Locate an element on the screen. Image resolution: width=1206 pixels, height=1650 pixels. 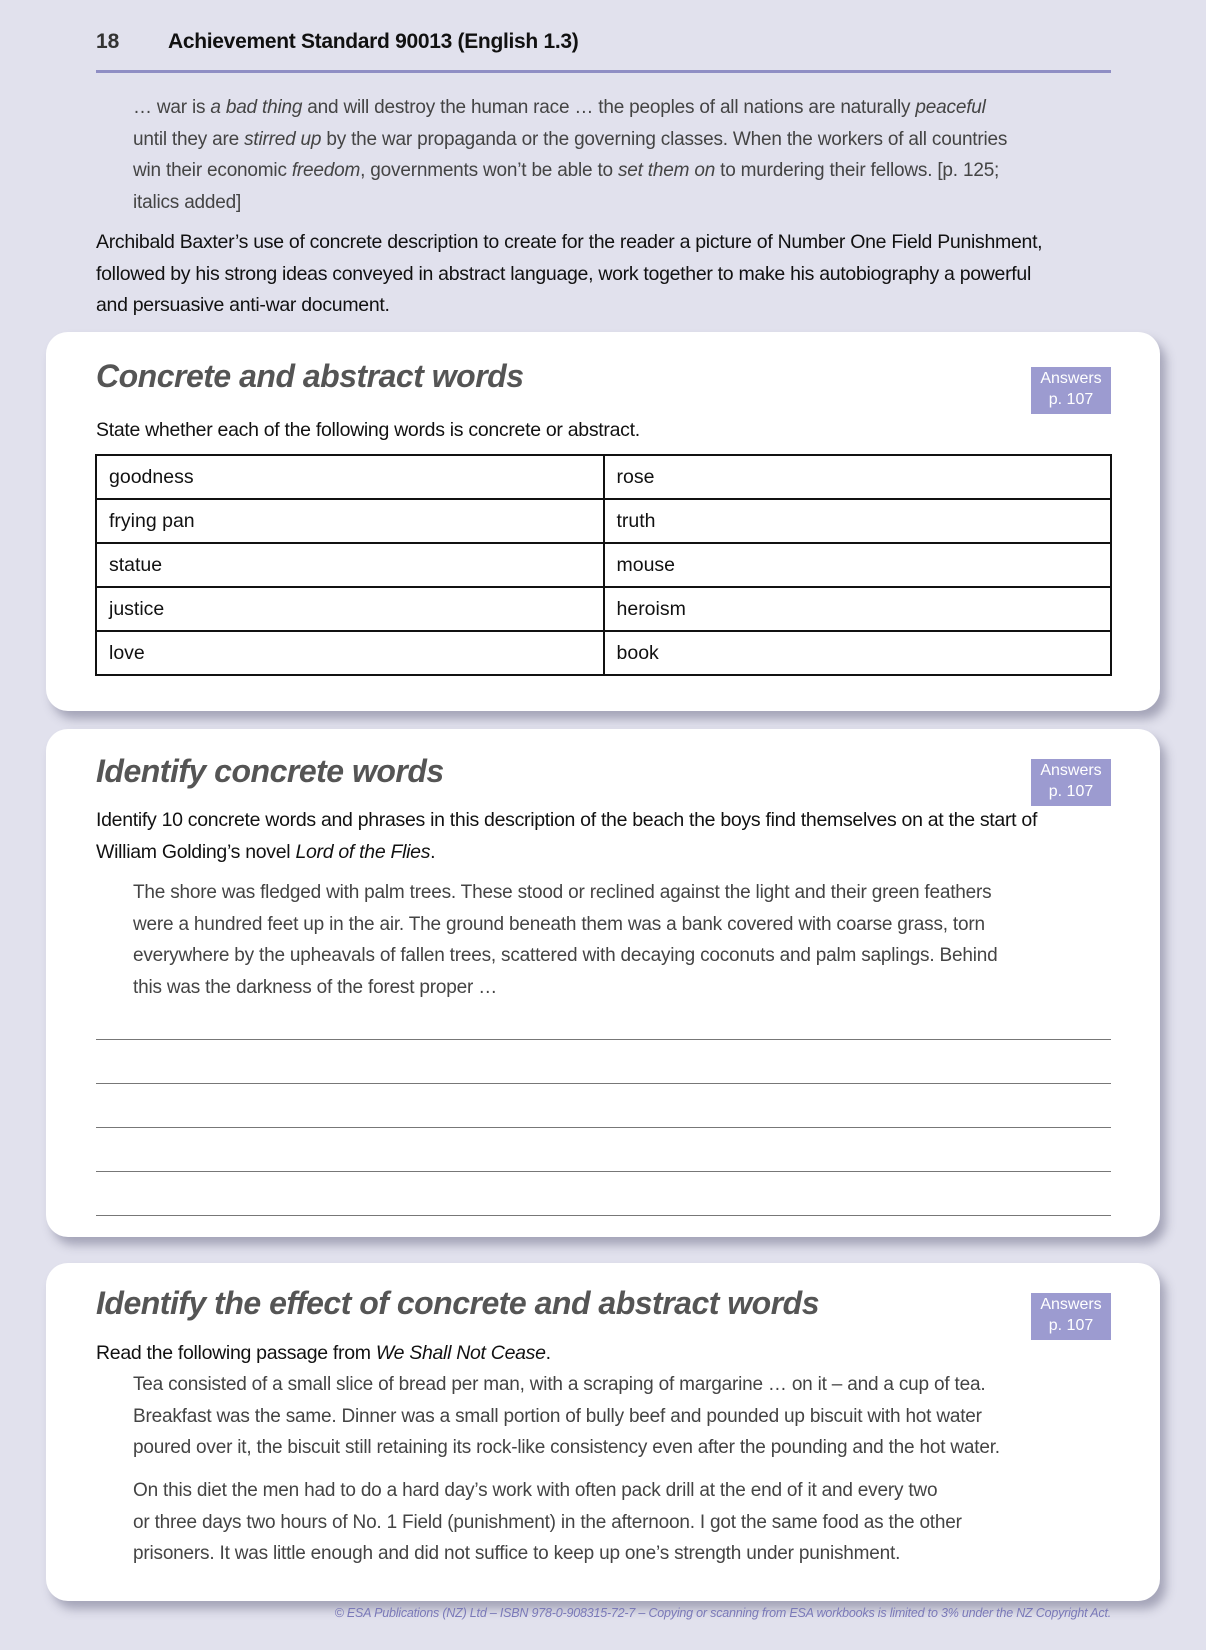
table-row: statue mouse is located at coordinates (603, 565).